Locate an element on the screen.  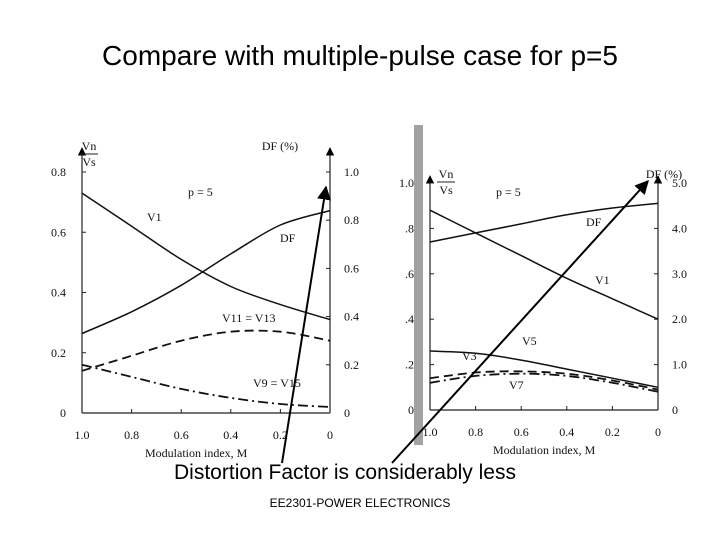
scan-edge is located at coordinates (418, 285).